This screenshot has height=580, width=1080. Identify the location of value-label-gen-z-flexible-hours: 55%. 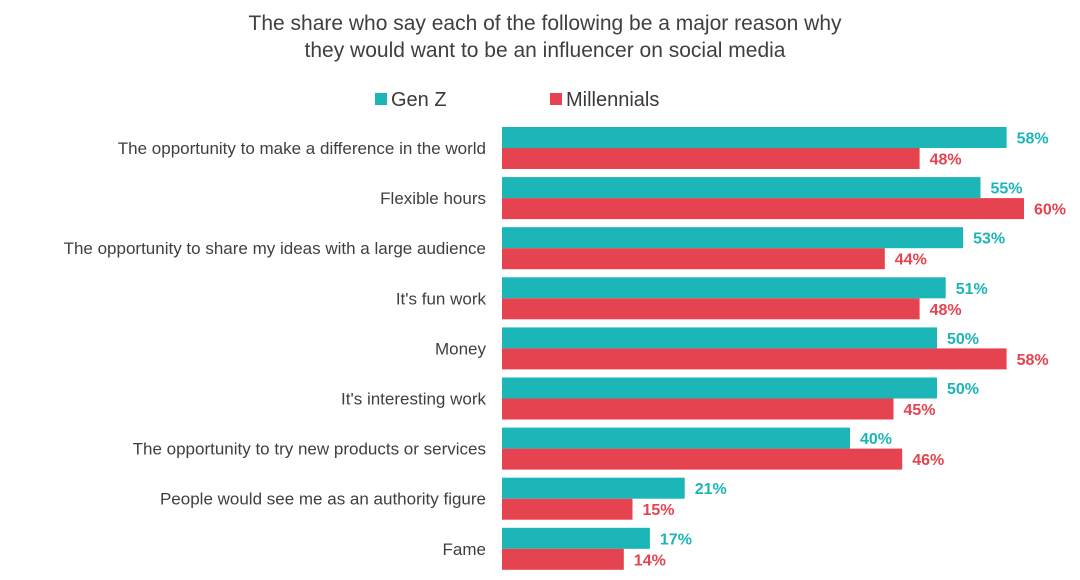
(1007, 189).